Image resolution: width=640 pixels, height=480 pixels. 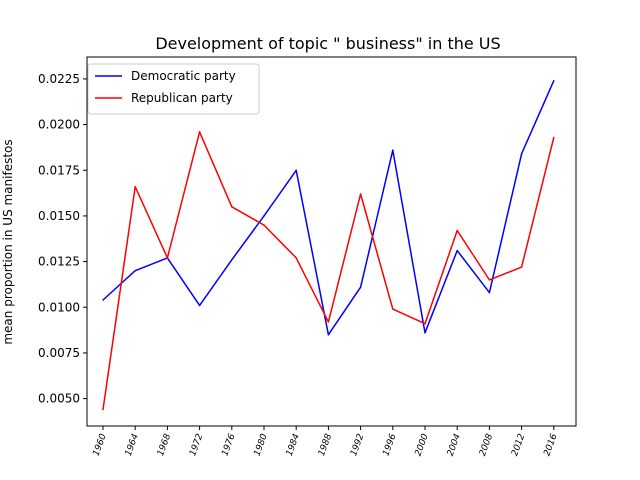 What do you see at coordinates (357, 444) in the screenshot?
I see `x-tick-label: 1992` at bounding box center [357, 444].